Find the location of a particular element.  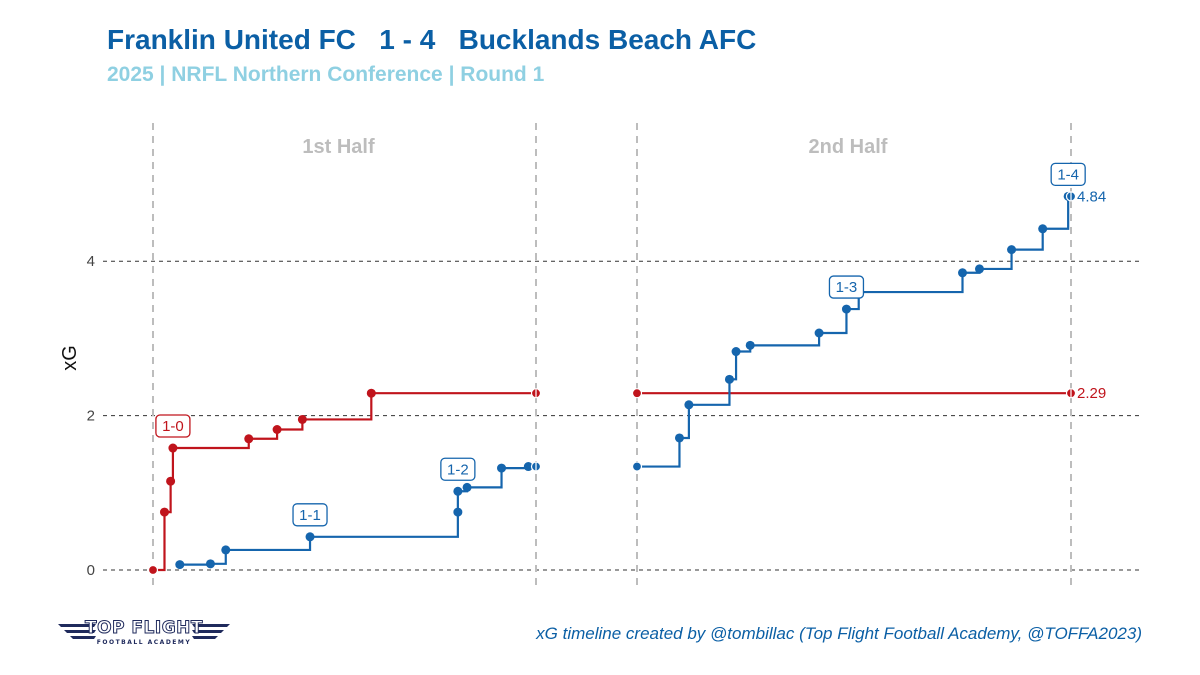

goal-score-text: 1-4 is located at coordinates (1068, 174).